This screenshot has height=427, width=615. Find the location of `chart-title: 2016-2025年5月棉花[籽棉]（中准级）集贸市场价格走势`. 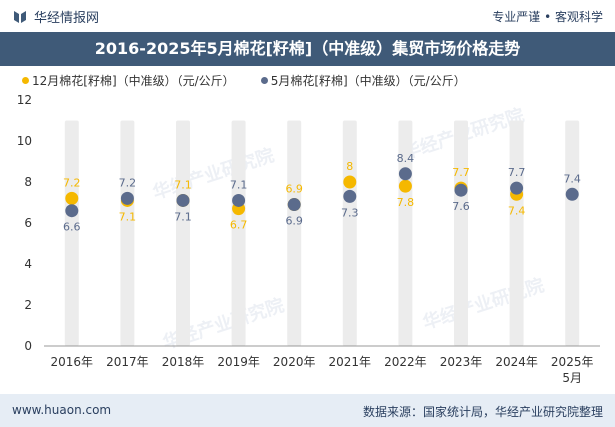

chart-title: 2016-2025年5月棉花[籽棉]（中准级）集贸市场价格走势 is located at coordinates (307, 48).